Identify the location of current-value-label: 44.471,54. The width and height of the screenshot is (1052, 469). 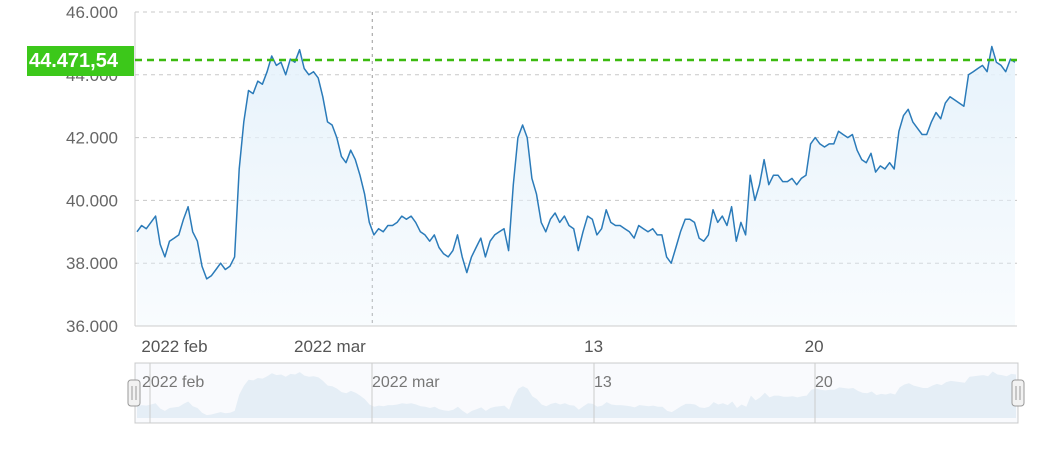
(74, 61).